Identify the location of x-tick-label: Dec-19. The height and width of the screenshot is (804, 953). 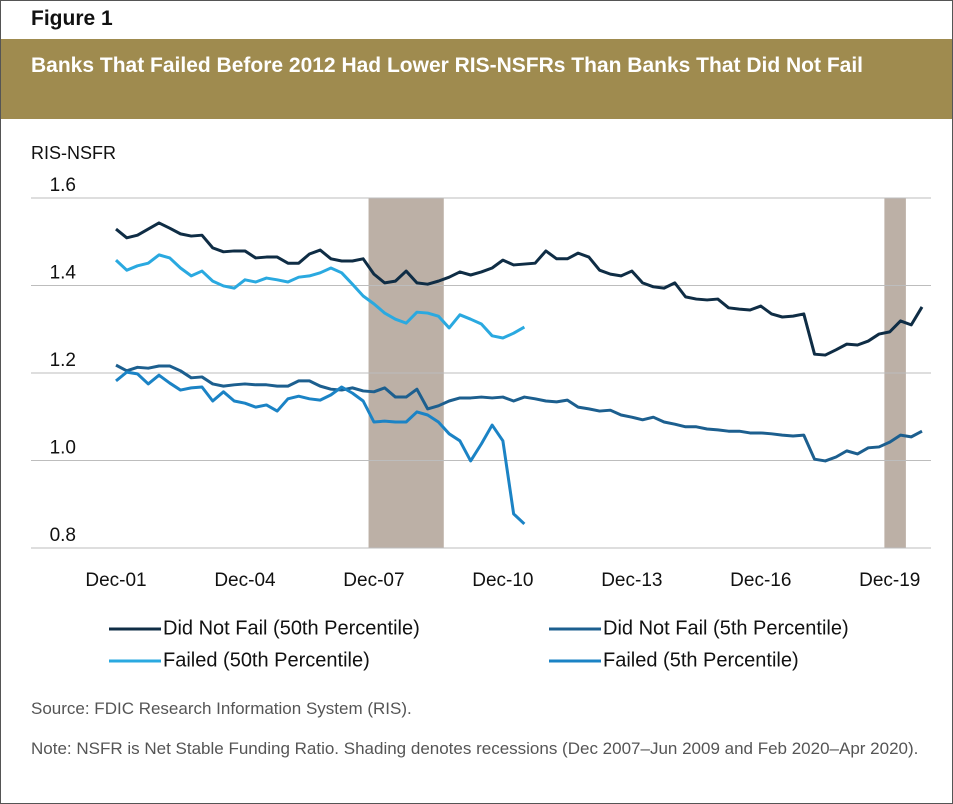
(889, 580).